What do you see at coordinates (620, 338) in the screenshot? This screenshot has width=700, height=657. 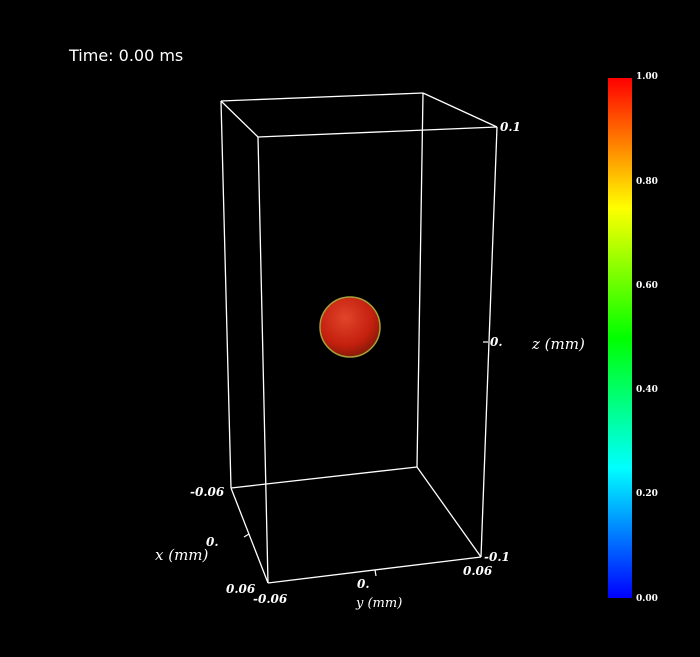 I see `colorbar-gradient` at bounding box center [620, 338].